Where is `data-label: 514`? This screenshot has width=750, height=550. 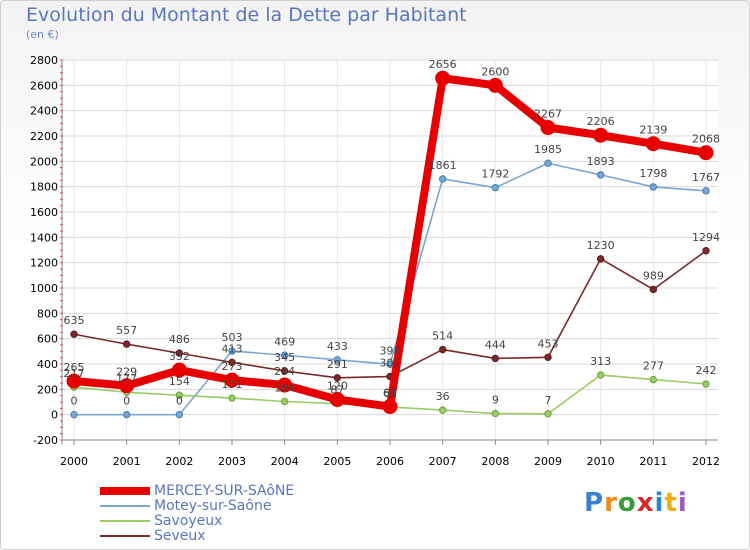
data-label: 514 is located at coordinates (442, 336).